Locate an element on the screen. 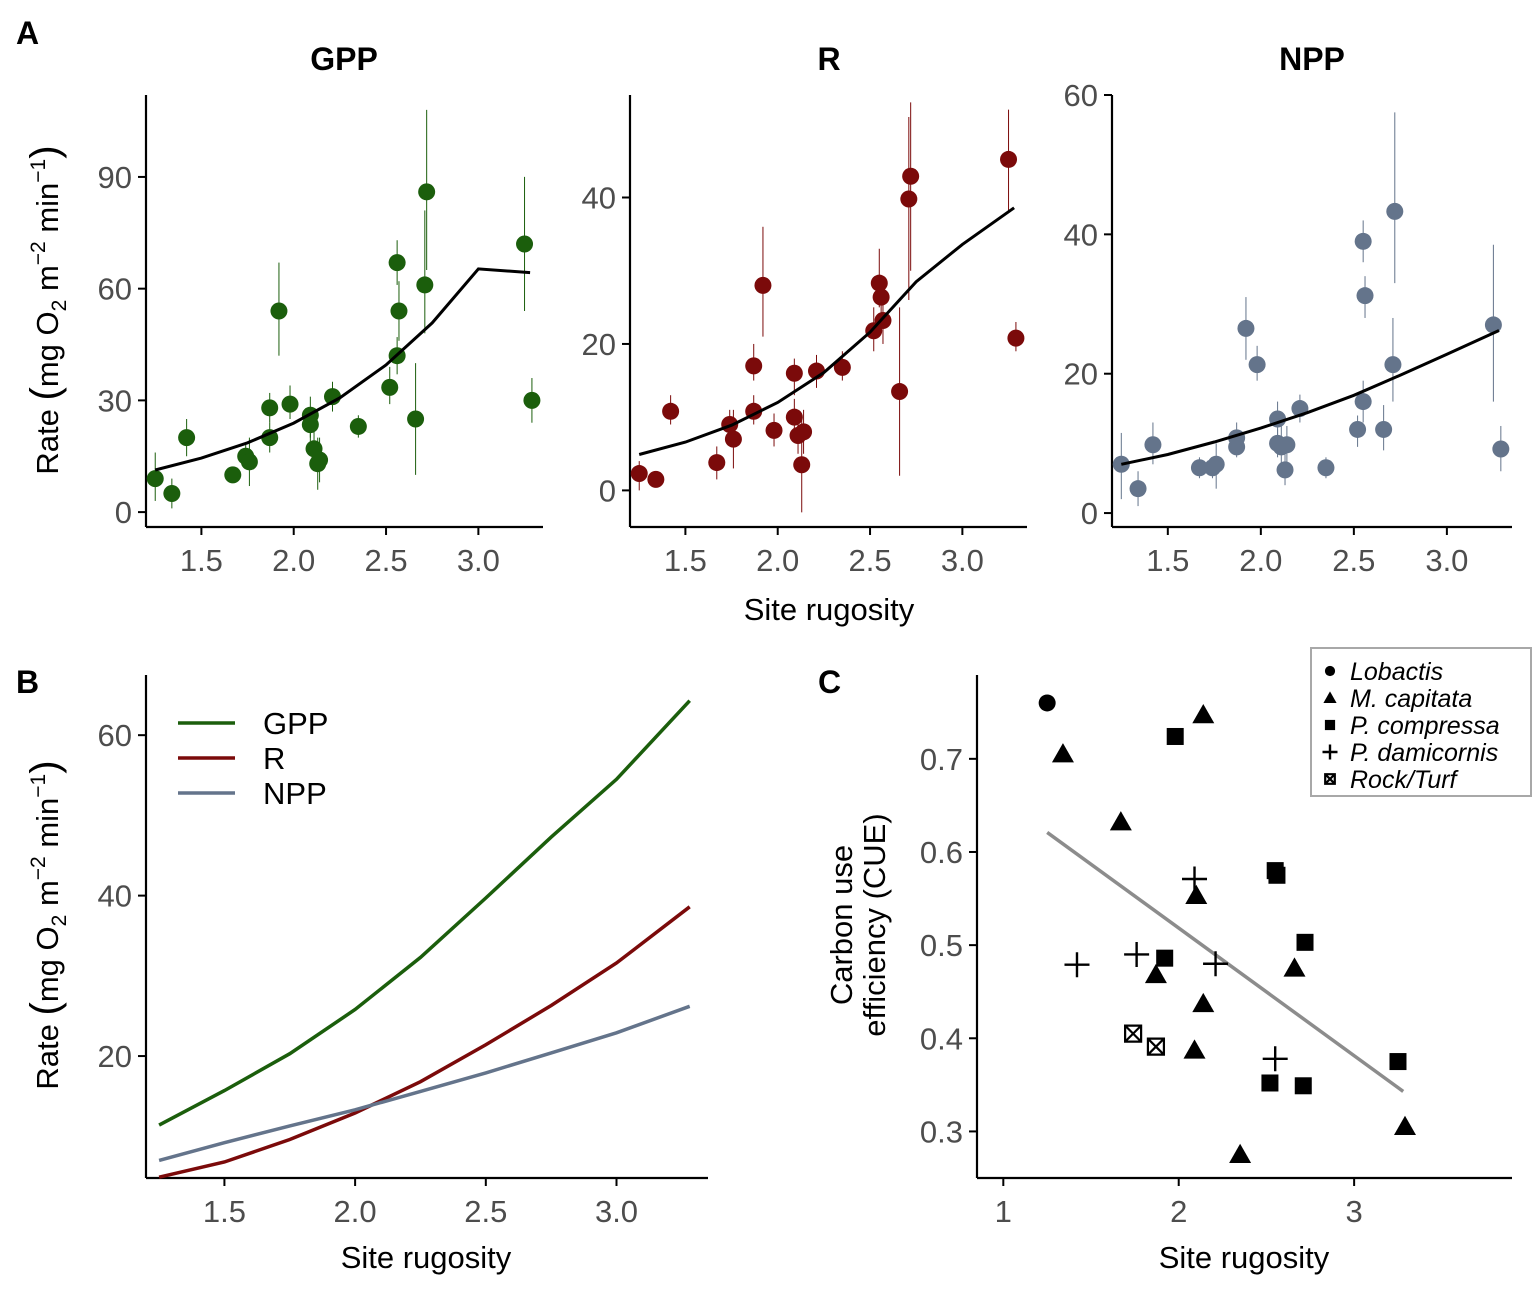 The width and height of the screenshot is (1535, 1299). c-fit-line is located at coordinates (1225, 961).